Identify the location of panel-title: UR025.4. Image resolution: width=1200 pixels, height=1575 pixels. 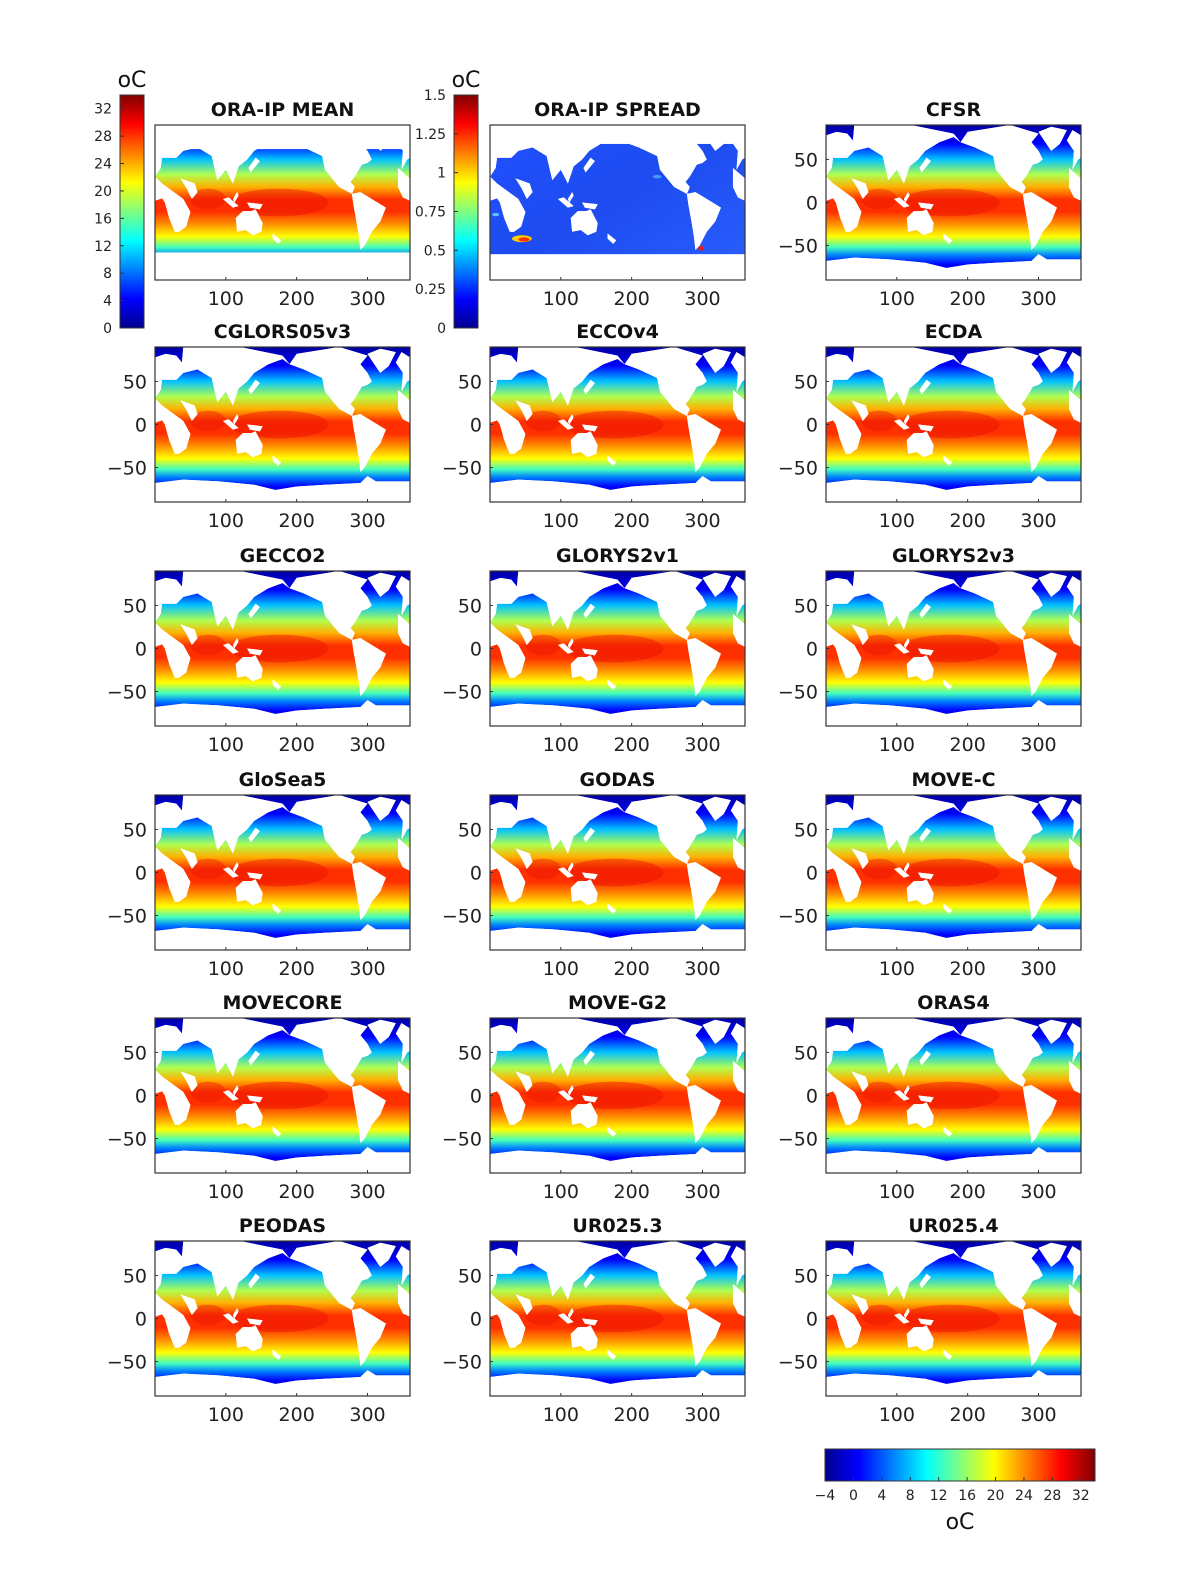
(953, 1226).